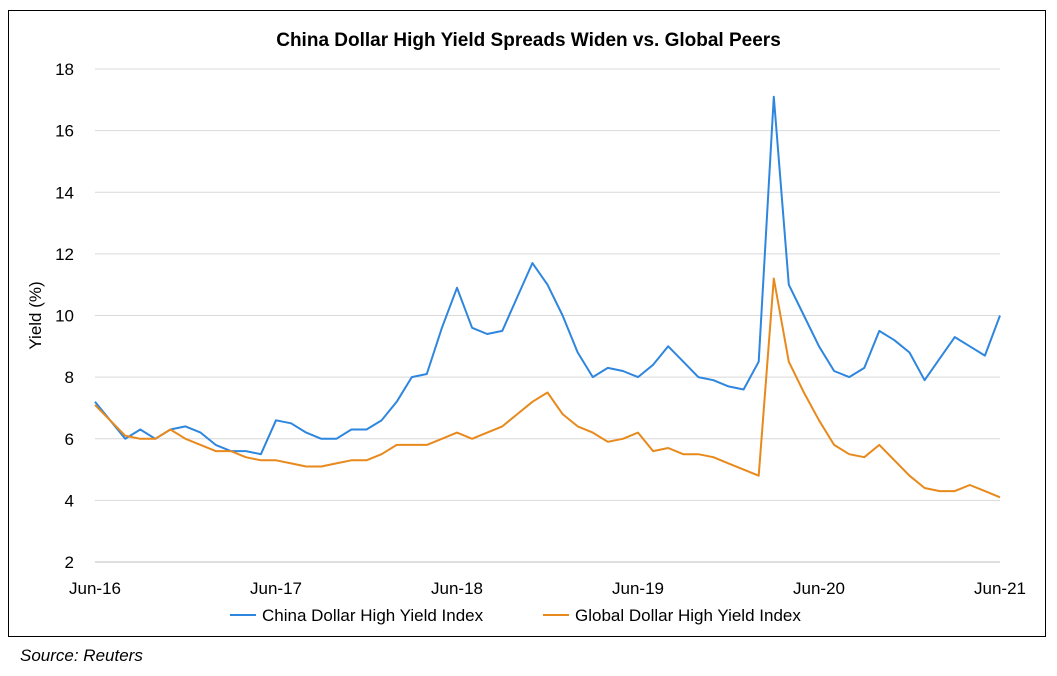 The width and height of the screenshot is (1057, 676). Describe the element at coordinates (373, 615) in the screenshot. I see `legend-label: China Dollar High Yield Index` at that location.